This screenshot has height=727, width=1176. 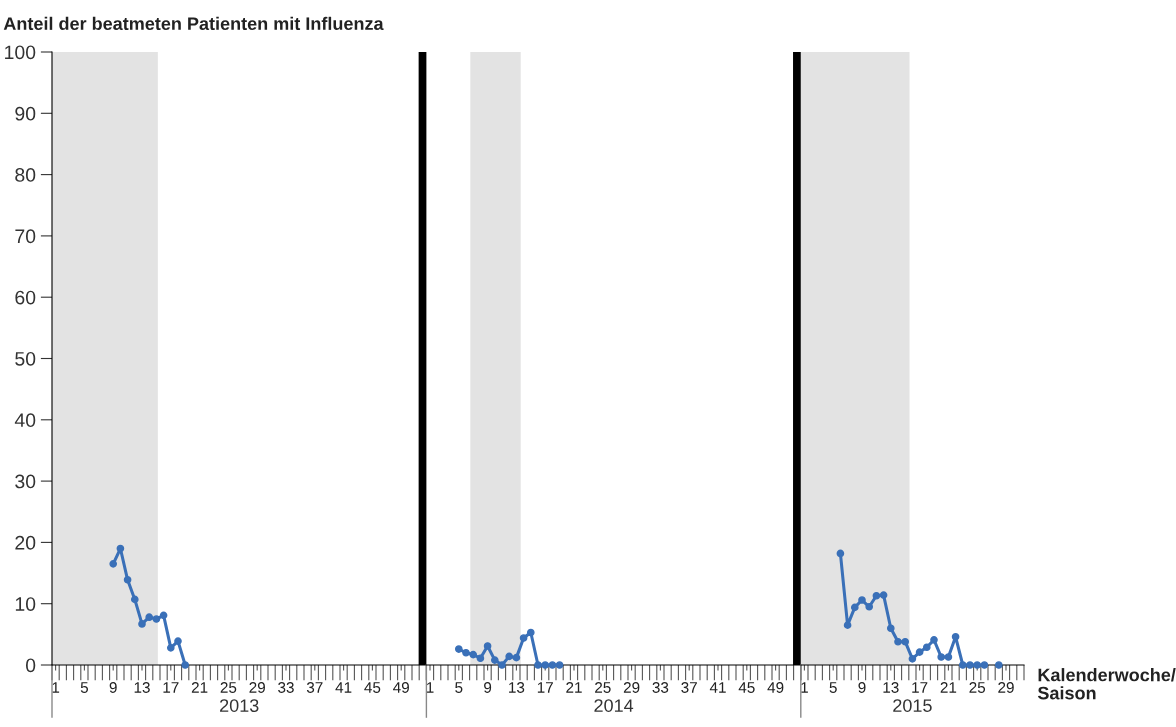 What do you see at coordinates (25, 113) in the screenshot?
I see `y-tick-label: 90` at bounding box center [25, 113].